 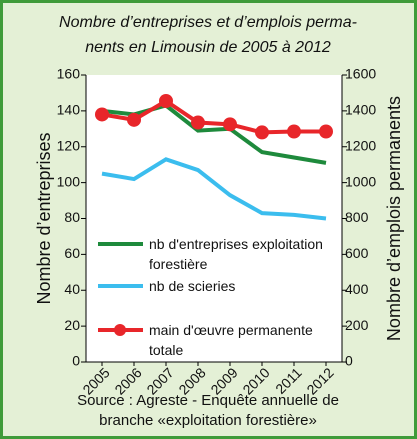 I want to click on legend-label: nb d'entreprises exploitation forestière, so click(x=236, y=254).